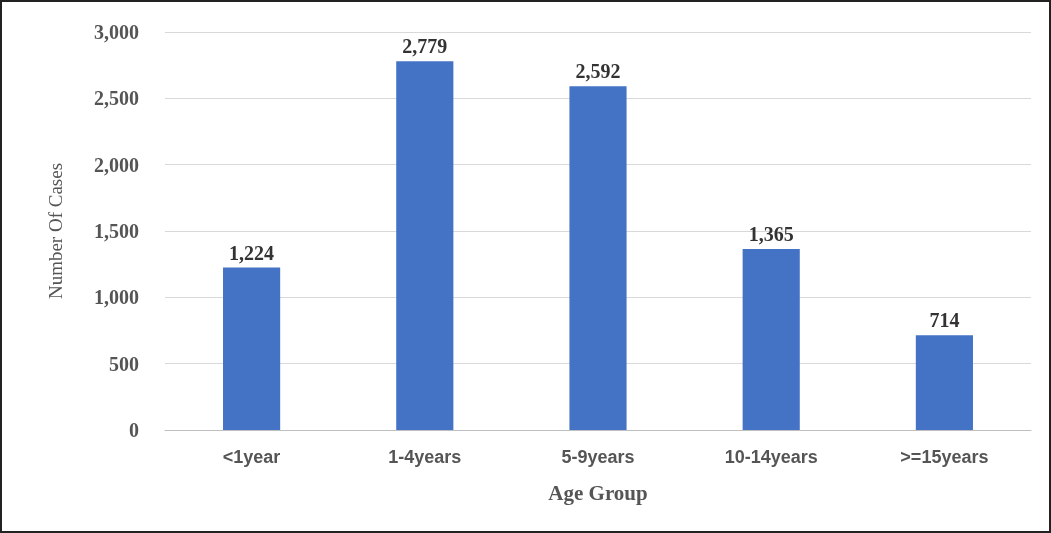 This screenshot has width=1051, height=533. What do you see at coordinates (116, 164) in the screenshot?
I see `y-tick-label: 2,000` at bounding box center [116, 164].